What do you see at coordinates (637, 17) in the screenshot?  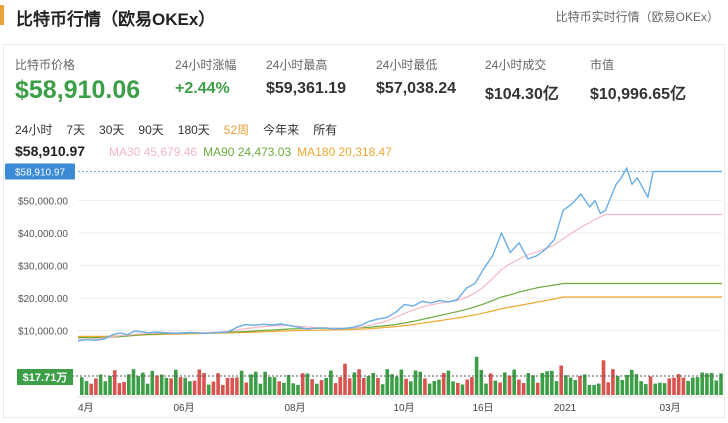 I see `realtime-quote-link: 比特币实时行情（欧易OKEx）` at bounding box center [637, 17].